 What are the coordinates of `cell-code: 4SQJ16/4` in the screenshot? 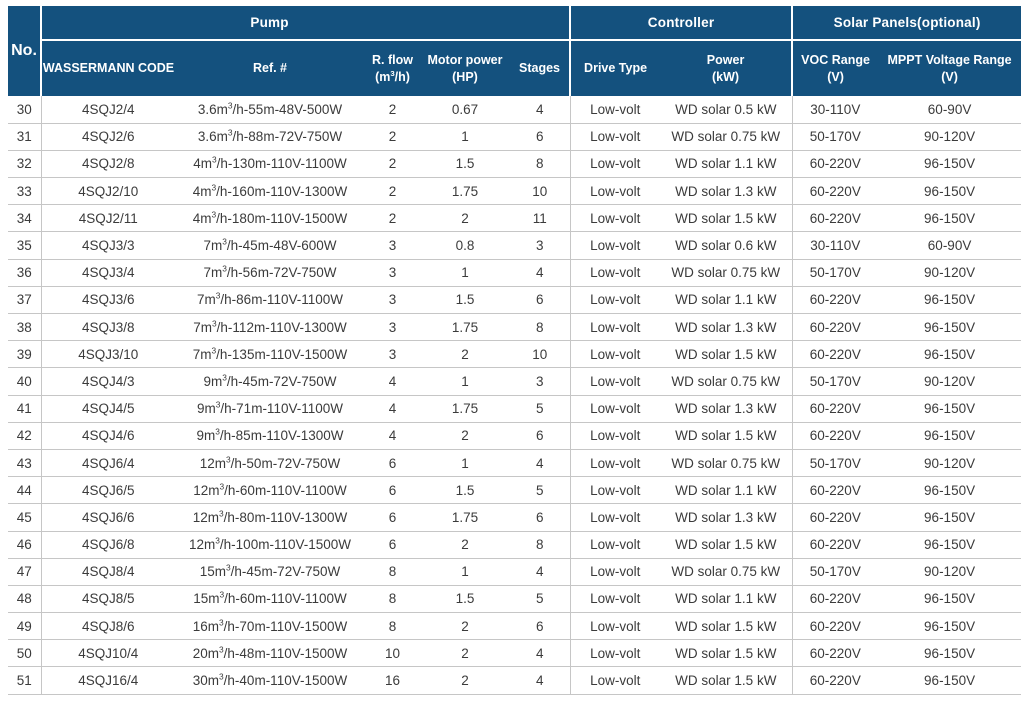 It's located at (108, 680).